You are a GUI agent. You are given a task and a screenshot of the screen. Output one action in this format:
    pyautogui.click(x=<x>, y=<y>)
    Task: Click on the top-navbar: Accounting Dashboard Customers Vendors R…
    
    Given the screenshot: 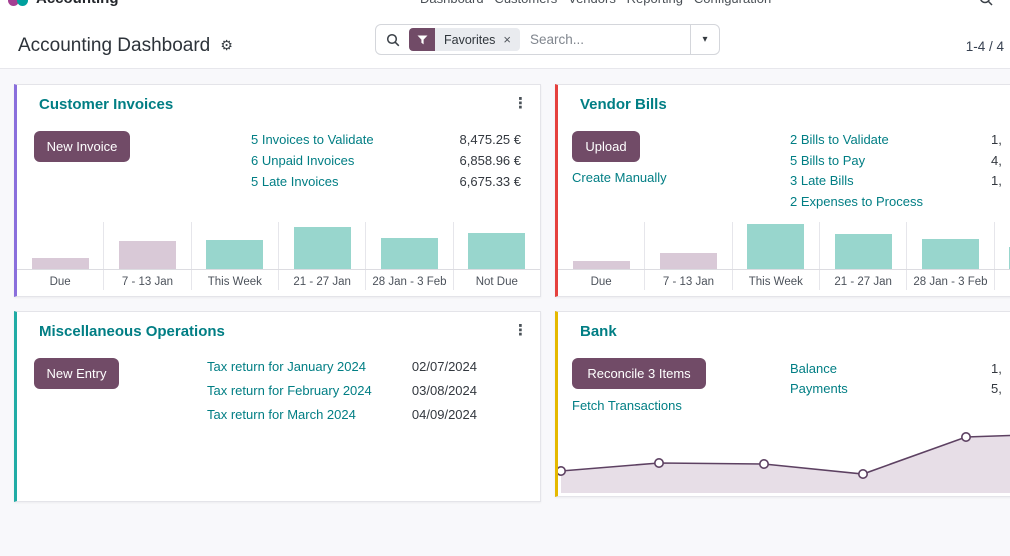 What is the action you would take?
    pyautogui.click(x=505, y=4)
    